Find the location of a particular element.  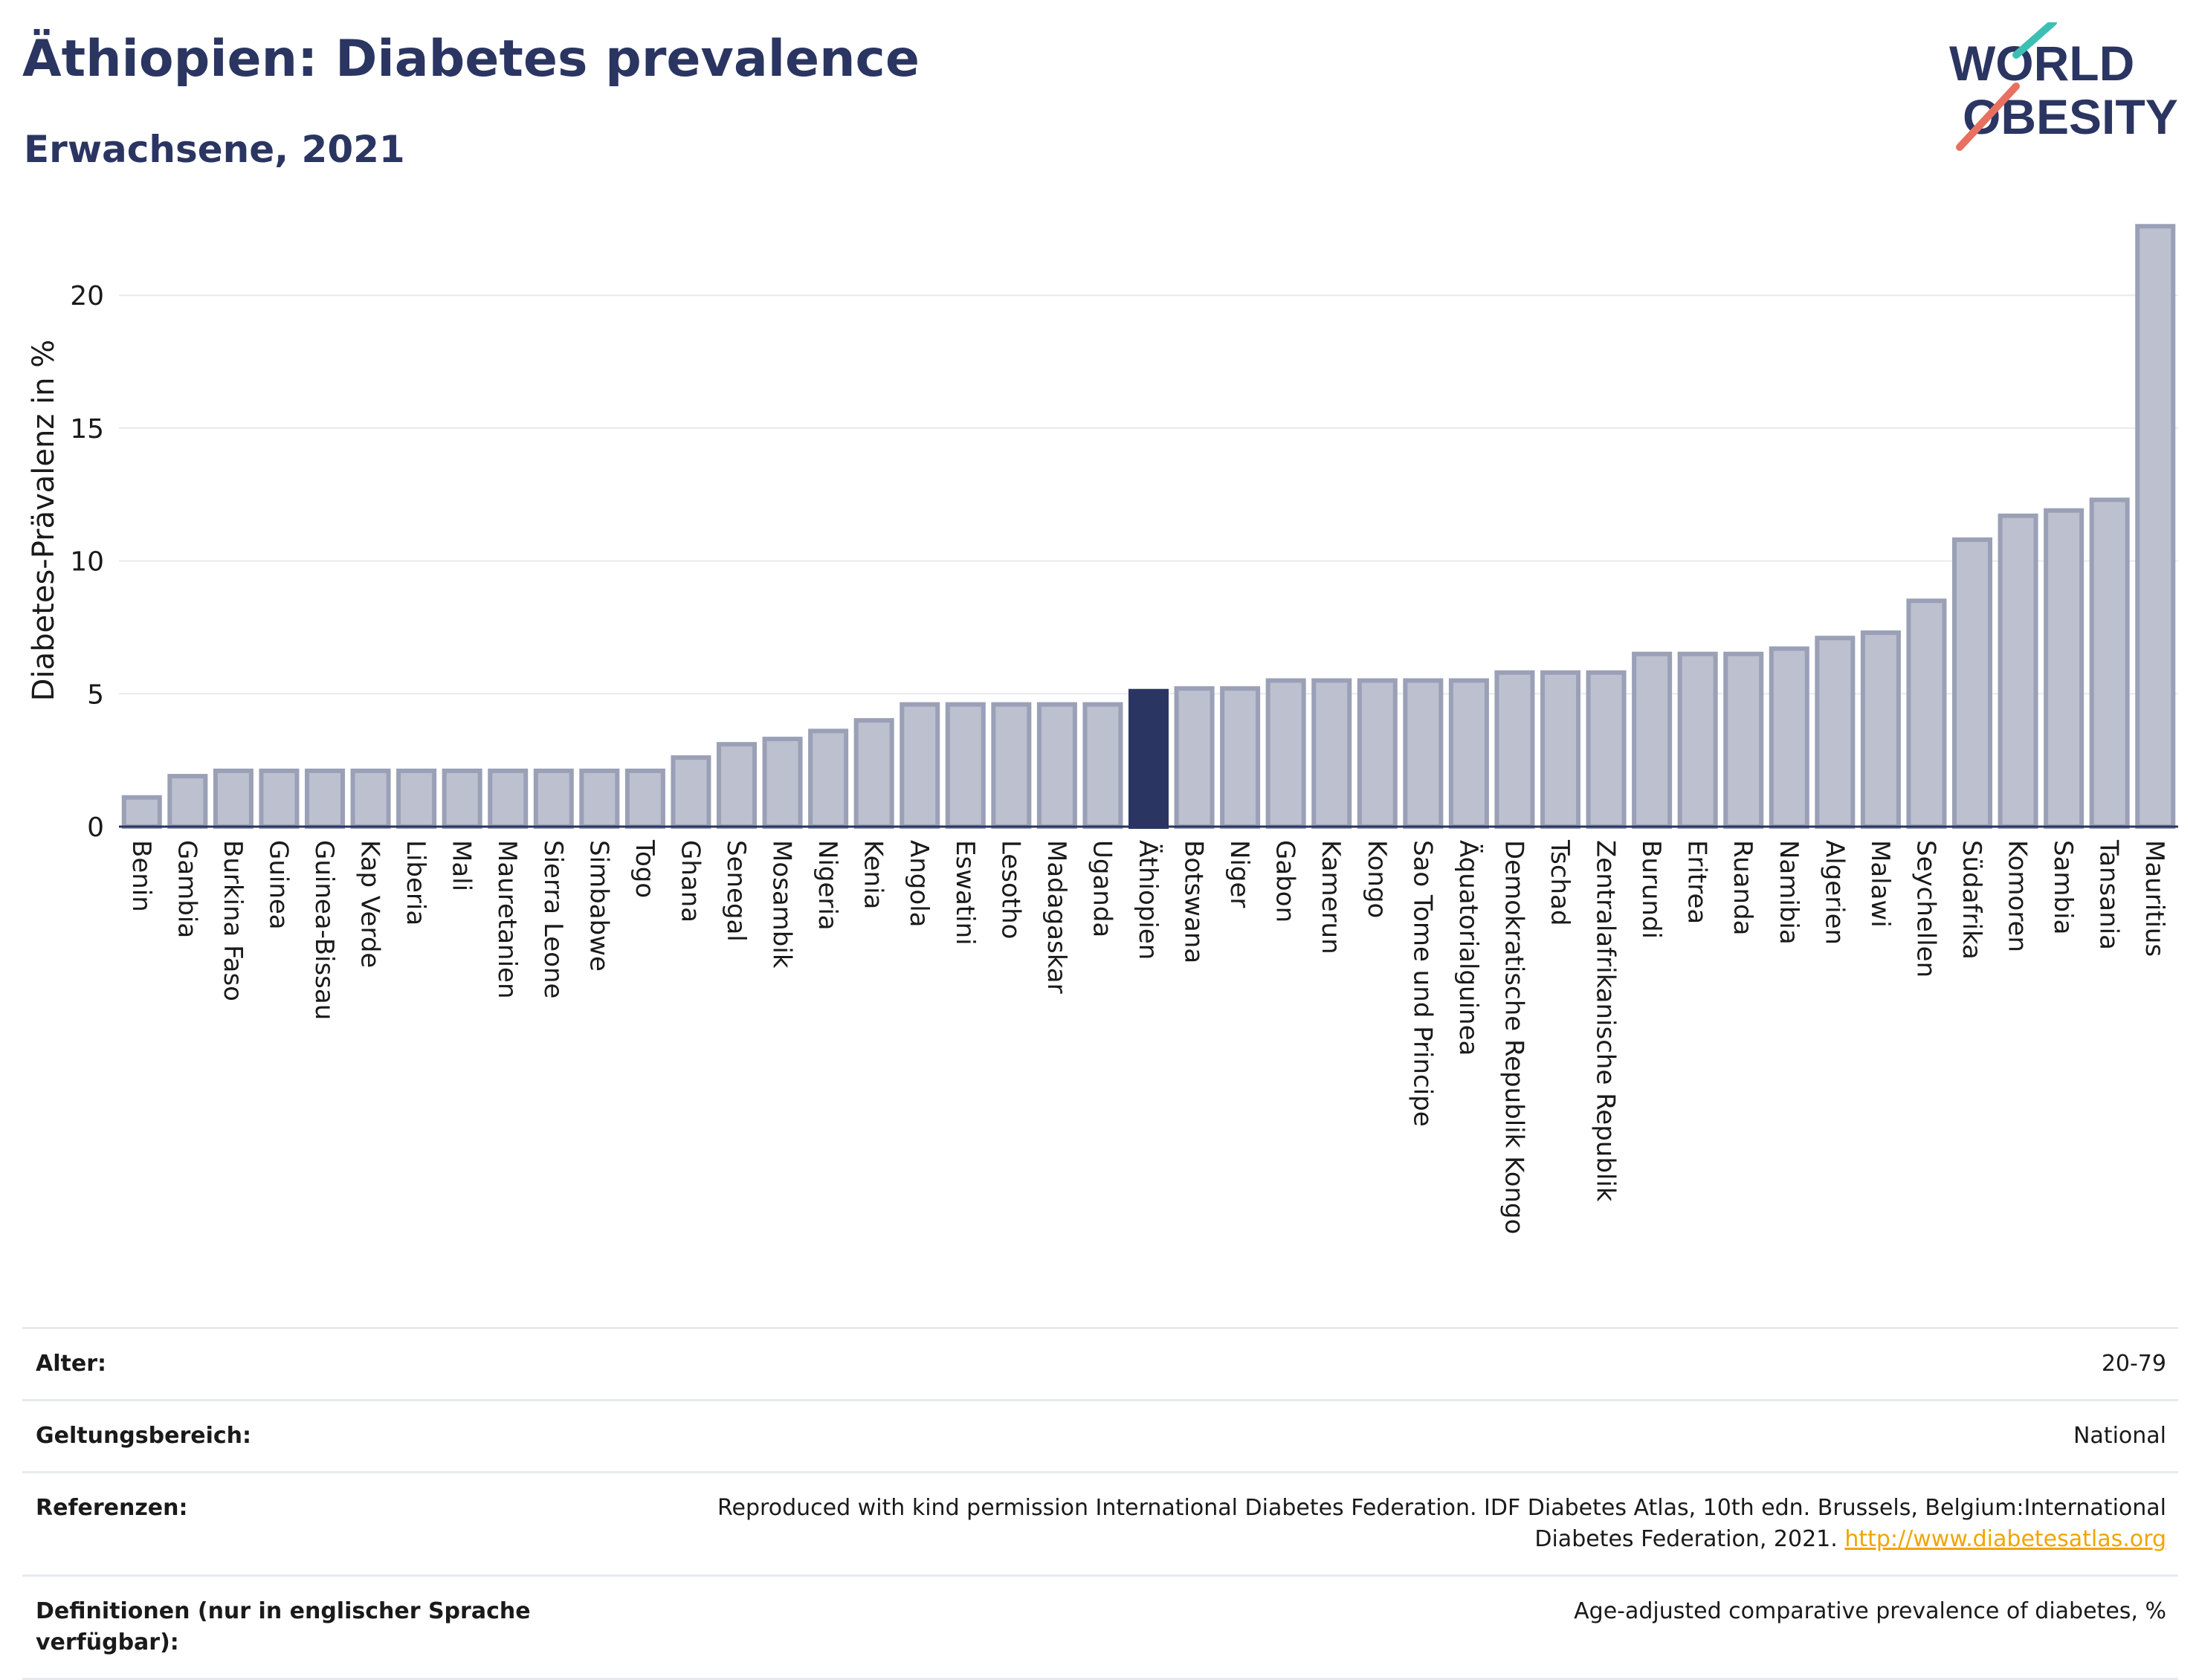

bar-sao-tome-und-principe is located at coordinates (1423, 754).